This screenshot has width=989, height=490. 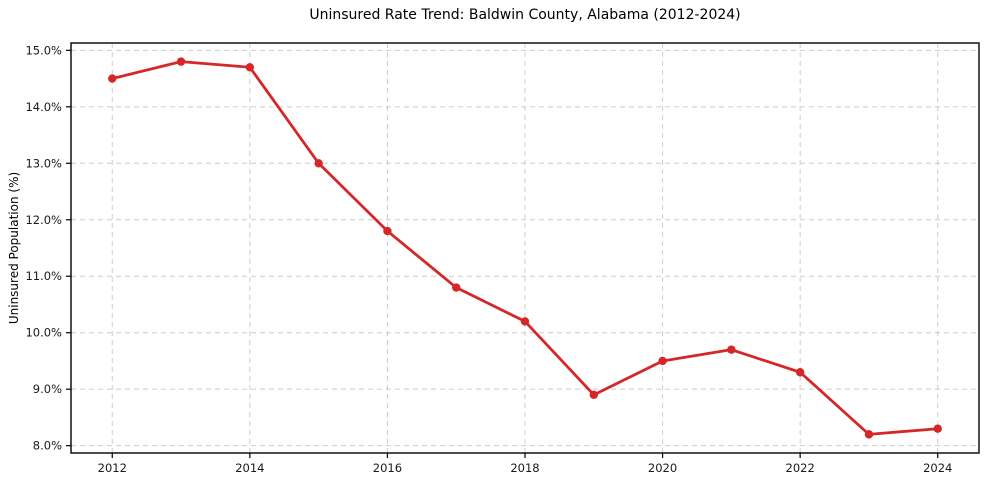 I want to click on y-tick-label: 15.0%, so click(x=43, y=50).